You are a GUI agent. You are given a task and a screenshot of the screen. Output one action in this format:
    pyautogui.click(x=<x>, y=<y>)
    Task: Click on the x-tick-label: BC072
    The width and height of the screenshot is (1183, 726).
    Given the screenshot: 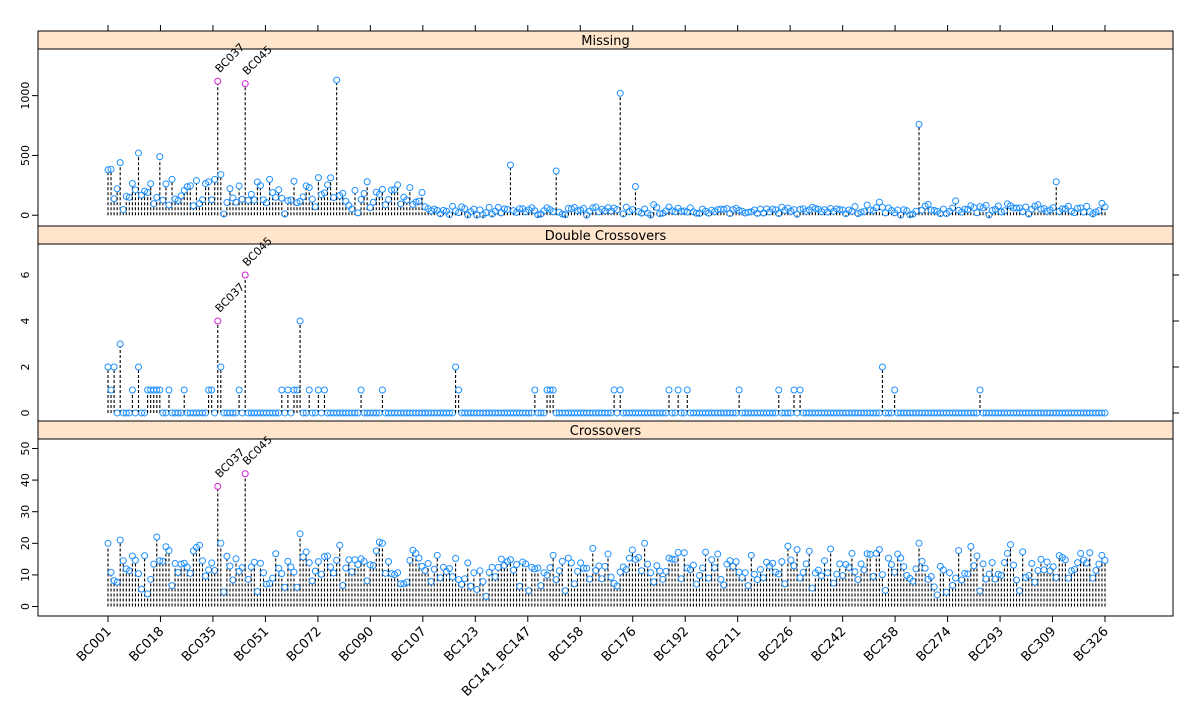 What is the action you would take?
    pyautogui.click(x=304, y=644)
    